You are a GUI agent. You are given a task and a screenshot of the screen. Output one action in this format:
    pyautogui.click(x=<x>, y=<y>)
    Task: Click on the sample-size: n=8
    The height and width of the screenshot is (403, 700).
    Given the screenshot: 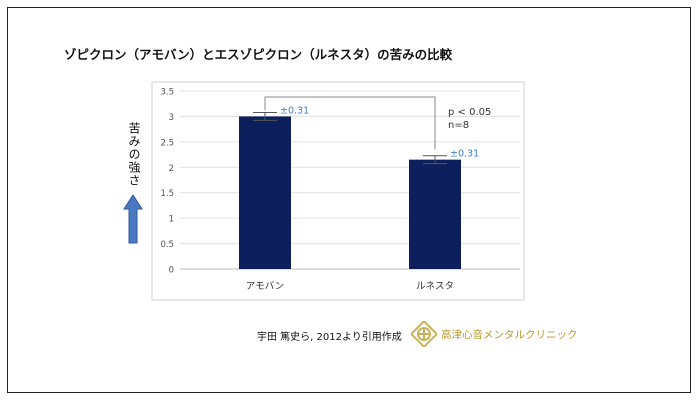 What is the action you would take?
    pyautogui.click(x=458, y=125)
    